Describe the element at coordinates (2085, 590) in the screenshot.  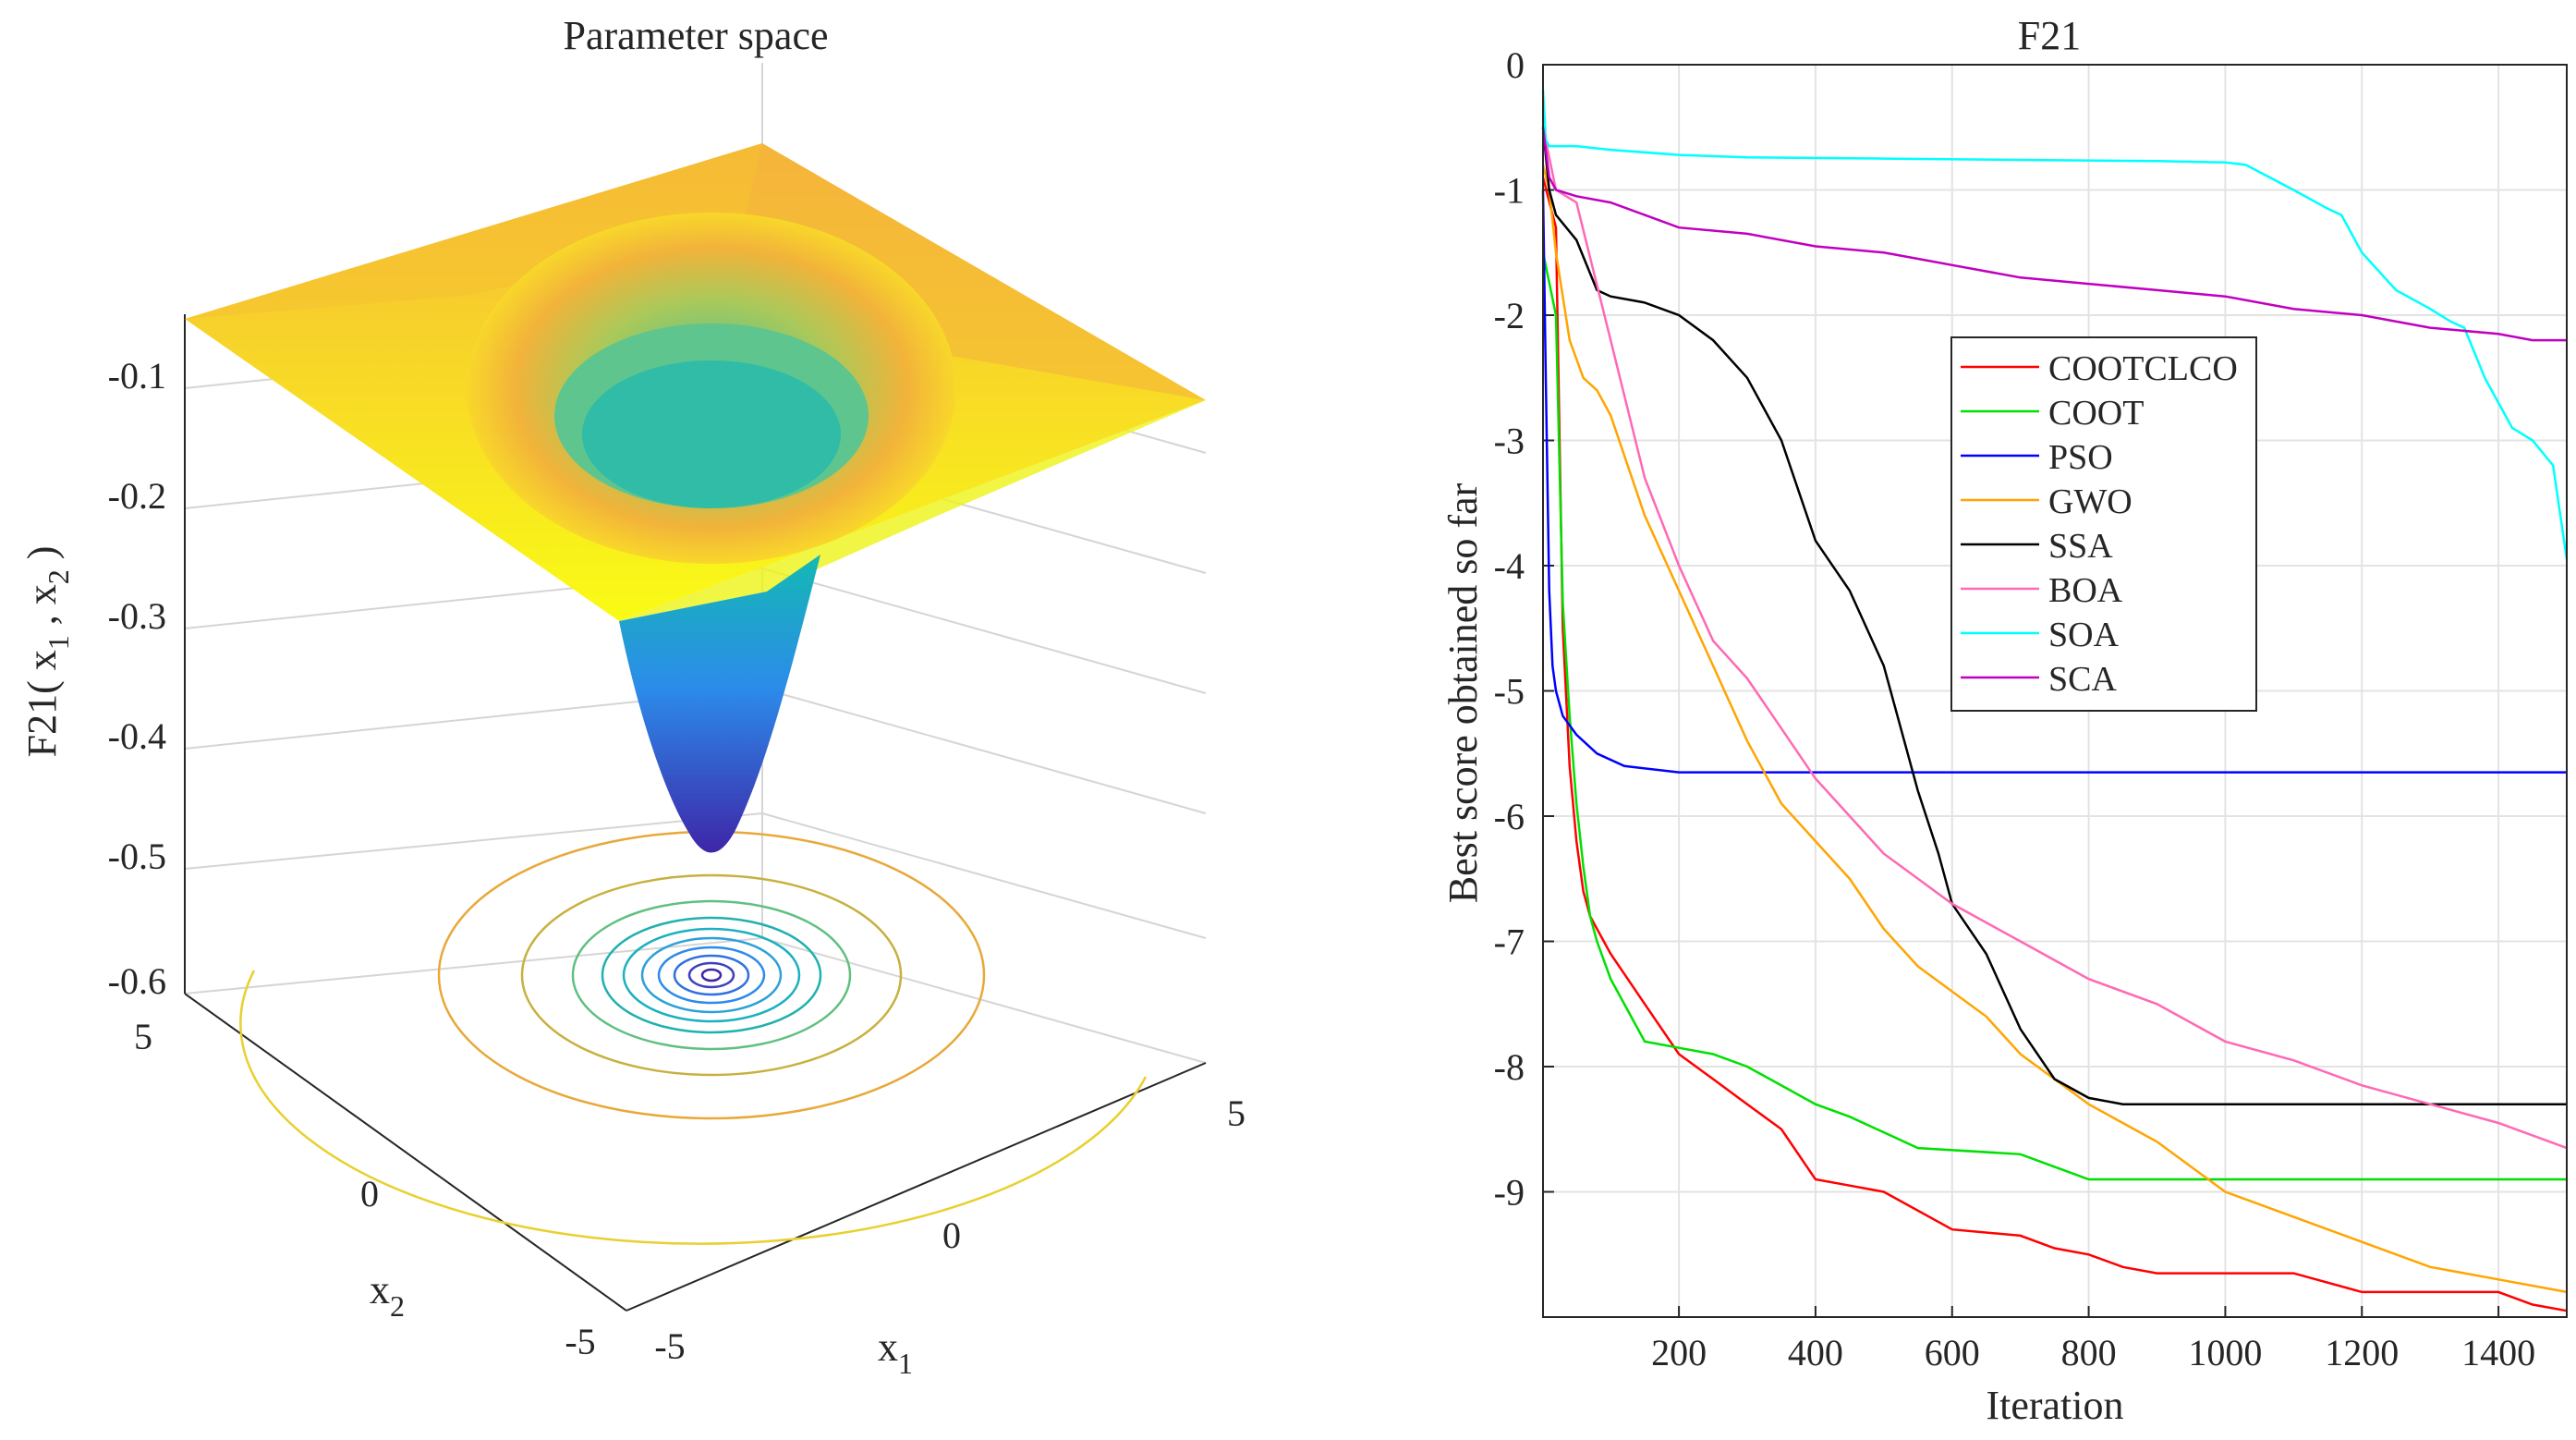
I see `legend-label: BOA` at that location.